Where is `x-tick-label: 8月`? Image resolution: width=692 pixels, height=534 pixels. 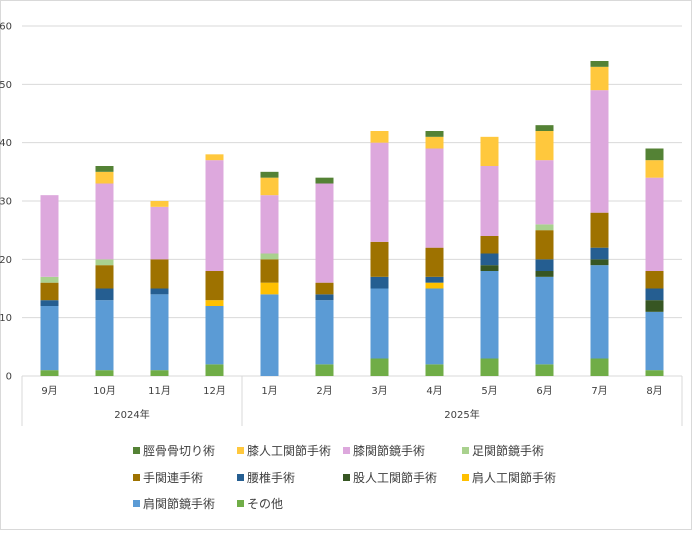 x-tick-label: 8月 is located at coordinates (654, 391).